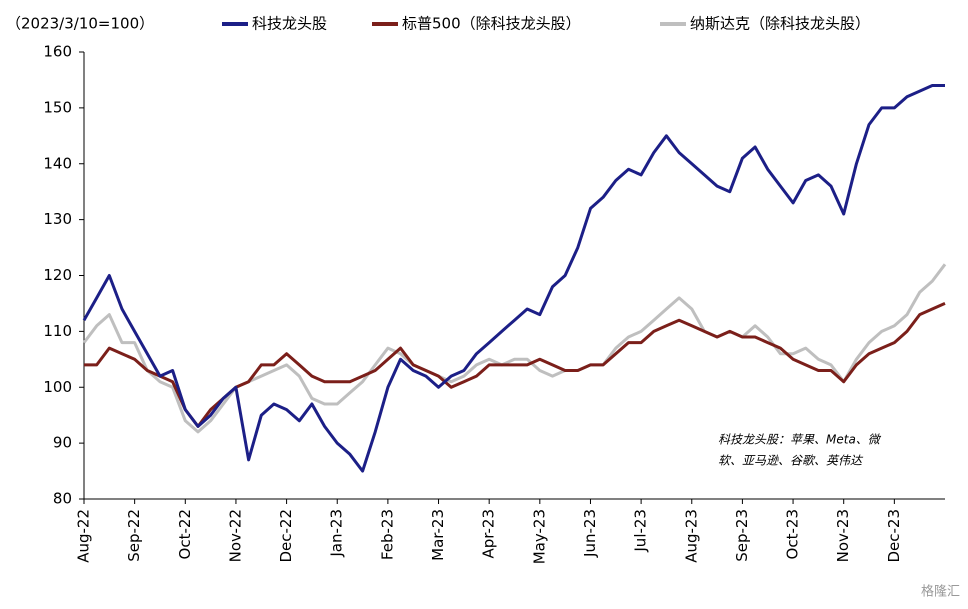 The height and width of the screenshot is (609, 968). What do you see at coordinates (62, 499) in the screenshot?
I see `y-tick-label: 80` at bounding box center [62, 499].